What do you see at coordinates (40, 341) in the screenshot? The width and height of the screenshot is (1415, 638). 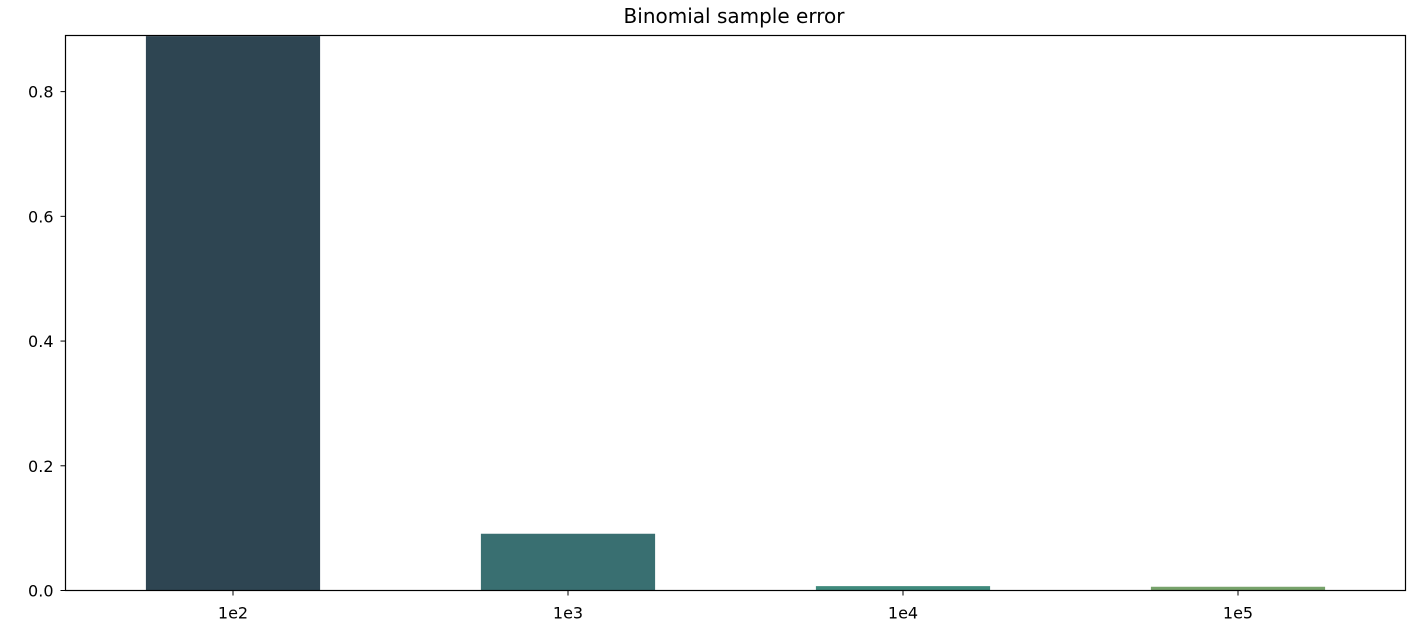 I see `y-tick-label: 0.4` at bounding box center [40, 341].